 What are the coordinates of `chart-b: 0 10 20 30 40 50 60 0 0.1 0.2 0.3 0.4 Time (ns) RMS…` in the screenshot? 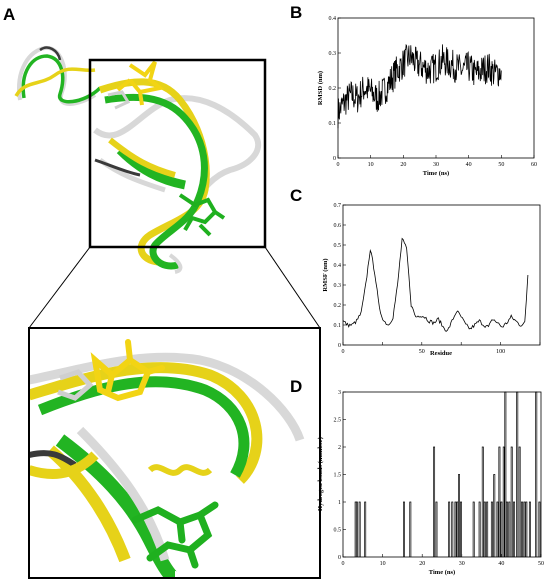 It's located at (427, 96).